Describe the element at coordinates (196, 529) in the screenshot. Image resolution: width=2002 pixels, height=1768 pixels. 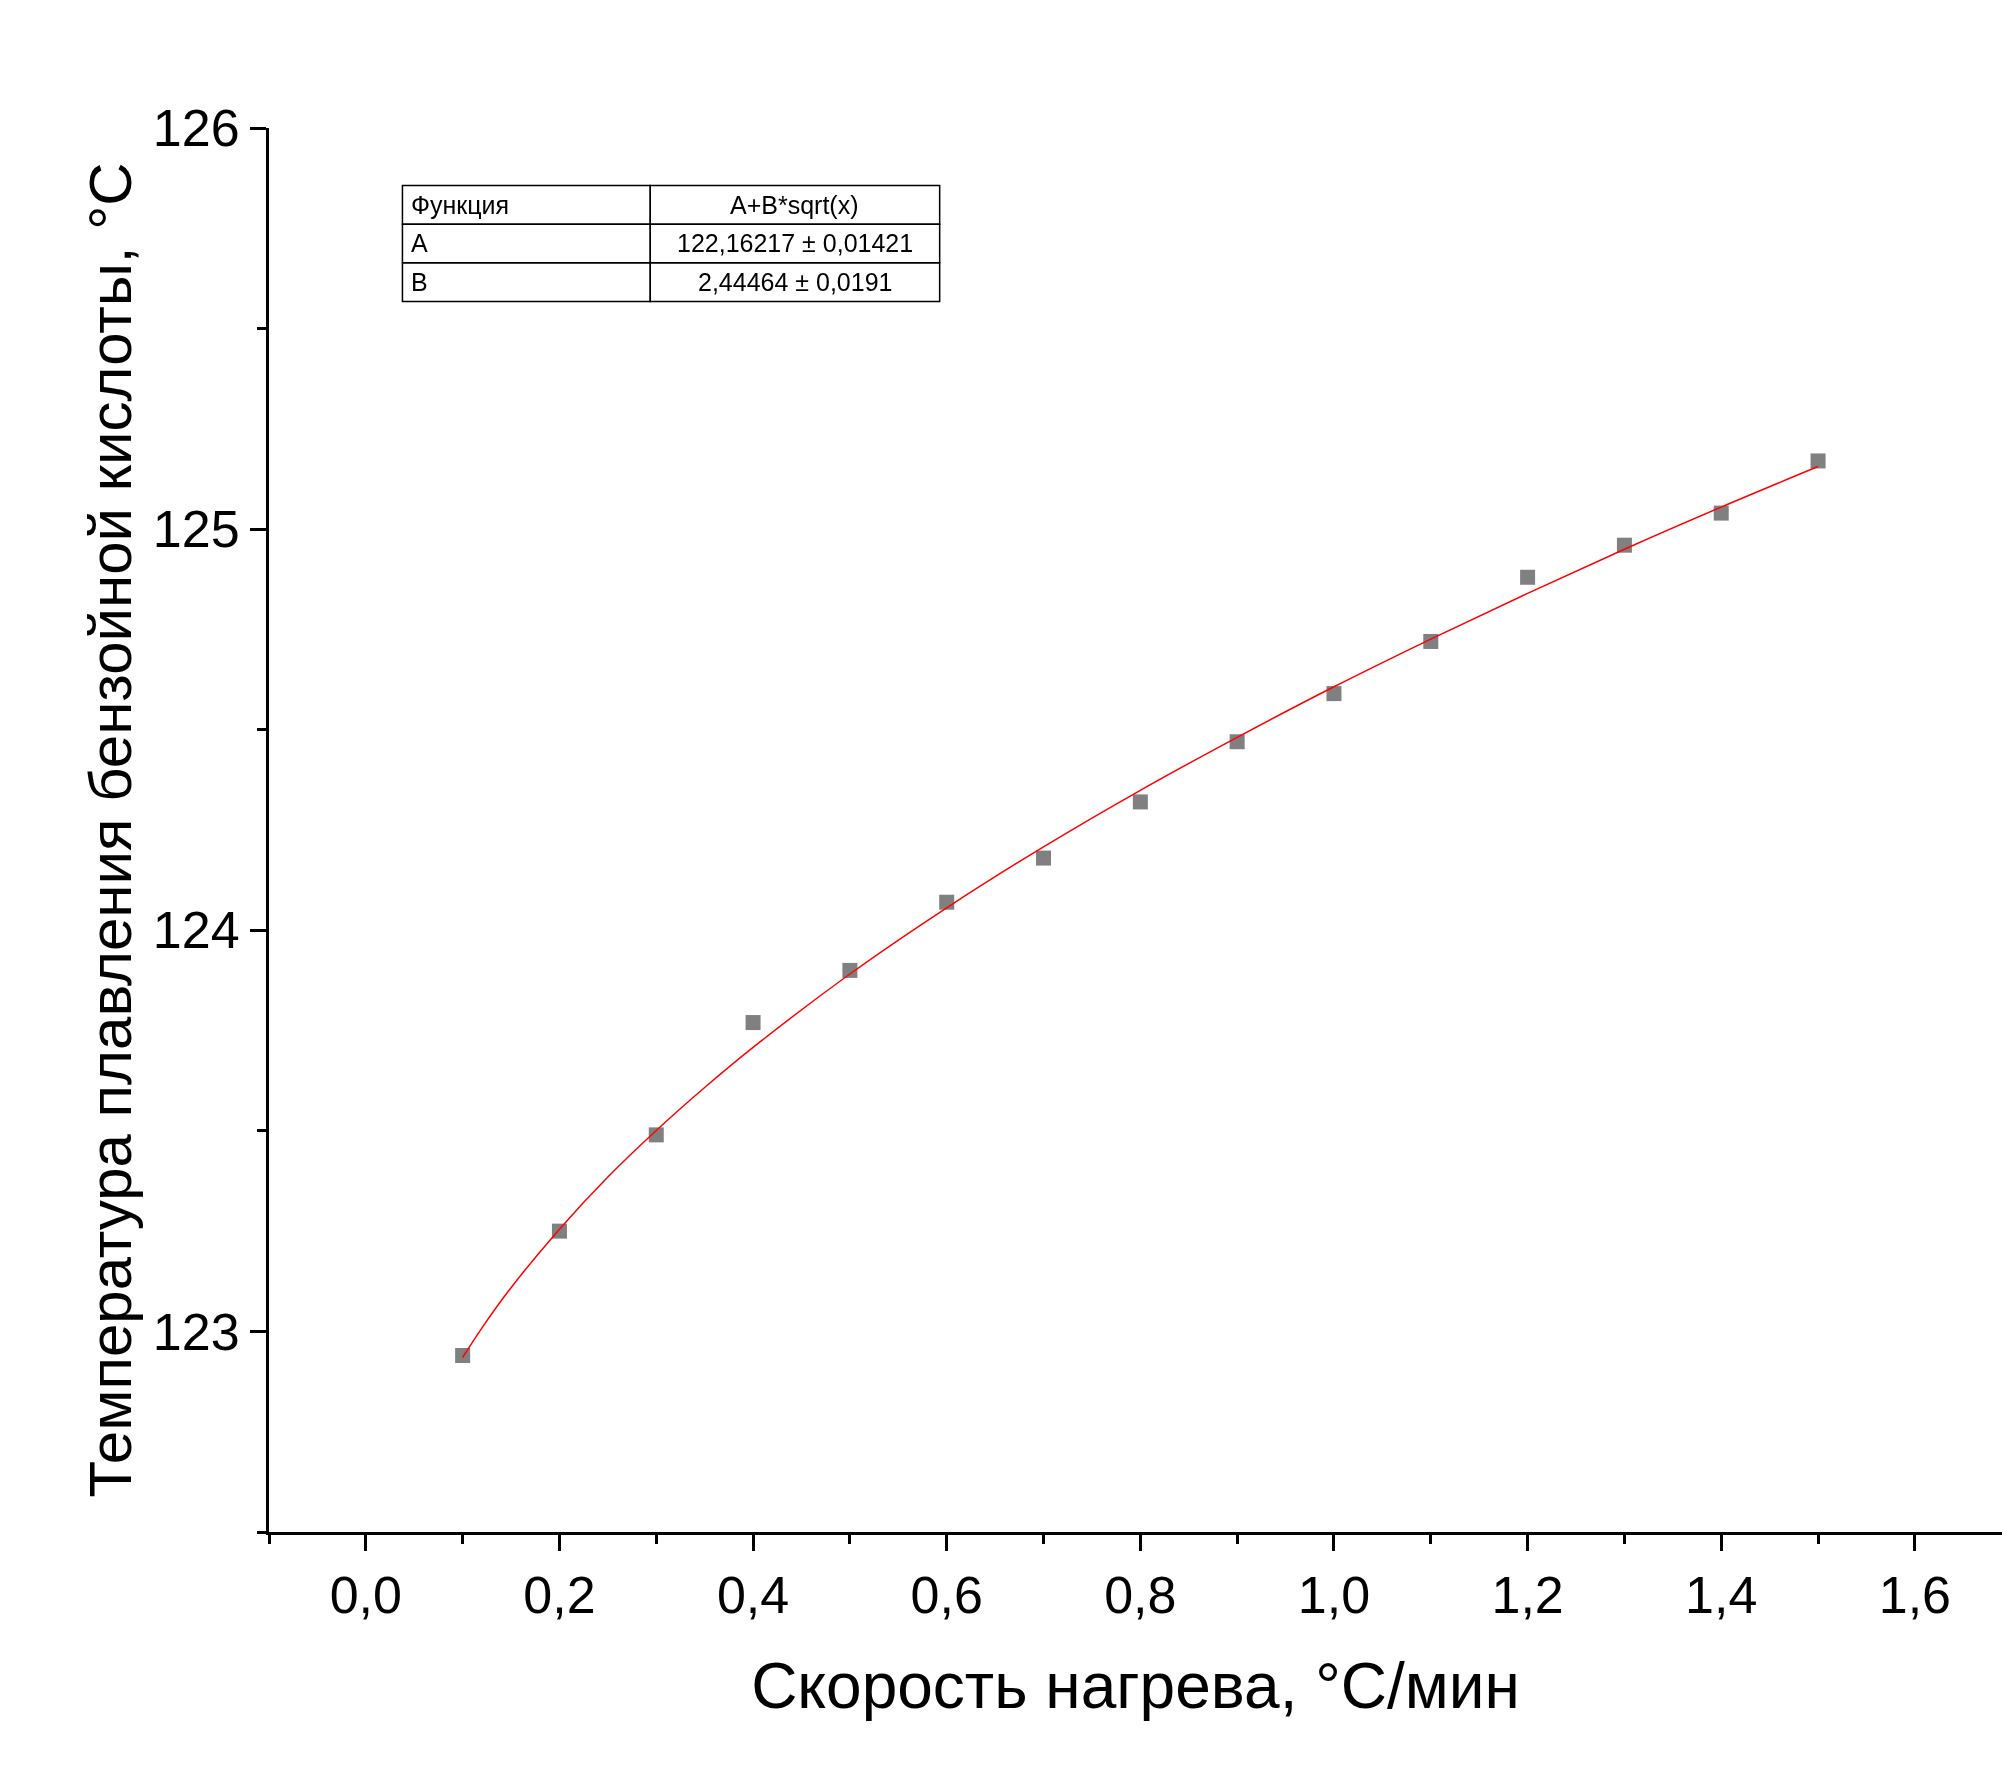
I see `y-tick-label: 125` at that location.